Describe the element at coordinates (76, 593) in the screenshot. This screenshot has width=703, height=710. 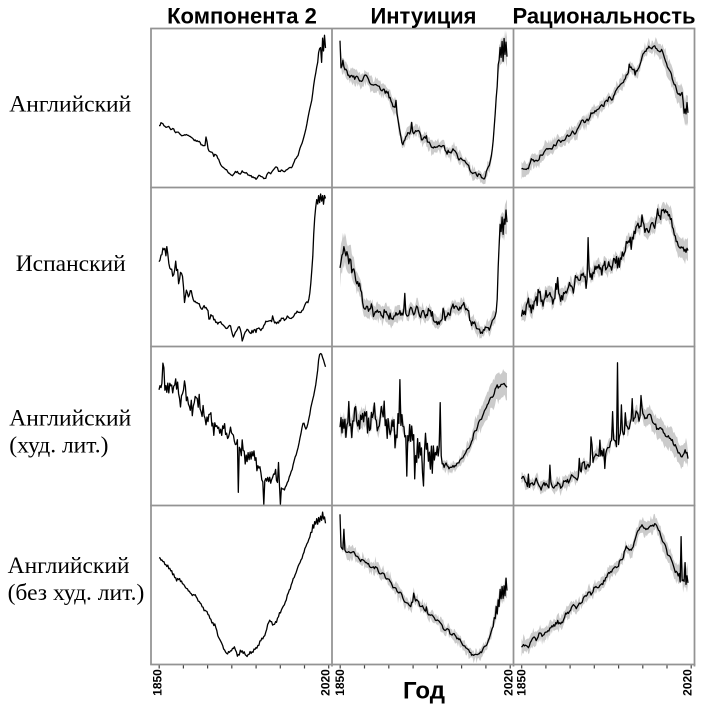
I see `svg-text: (без худ. лит.)` at that location.